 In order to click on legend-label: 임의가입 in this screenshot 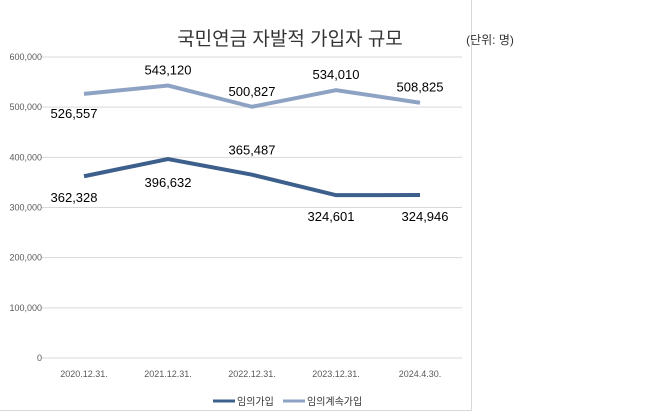, I will do `click(255, 401)`.